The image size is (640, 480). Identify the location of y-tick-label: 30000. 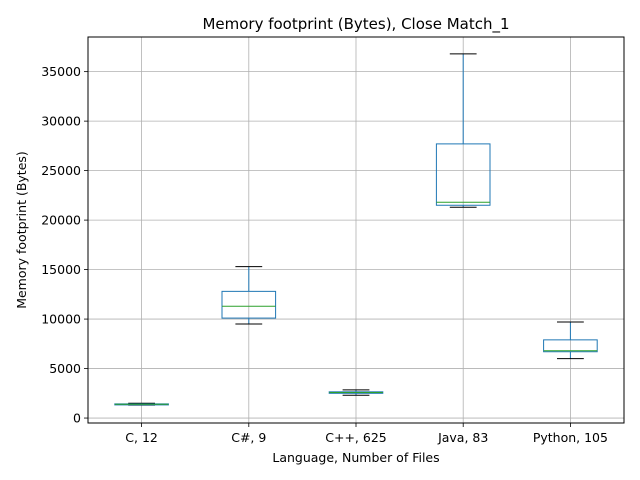
(61, 121).